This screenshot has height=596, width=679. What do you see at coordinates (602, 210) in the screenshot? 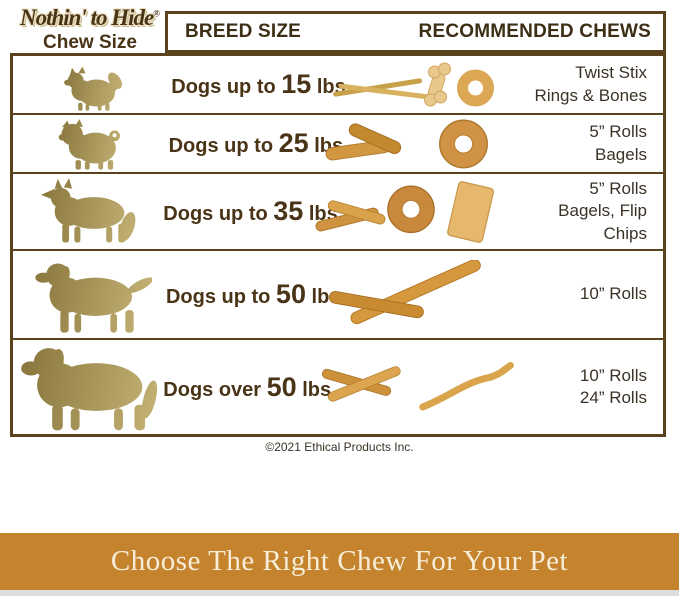
I see `recommended-chews-label: 5” Rolls Bagels, Flip Chips` at bounding box center [602, 210].